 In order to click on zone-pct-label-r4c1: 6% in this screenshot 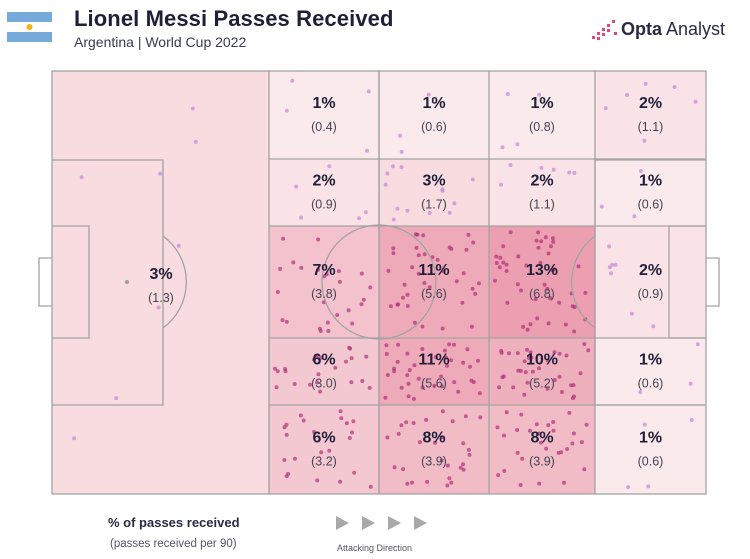, I will do `click(323, 360)`.